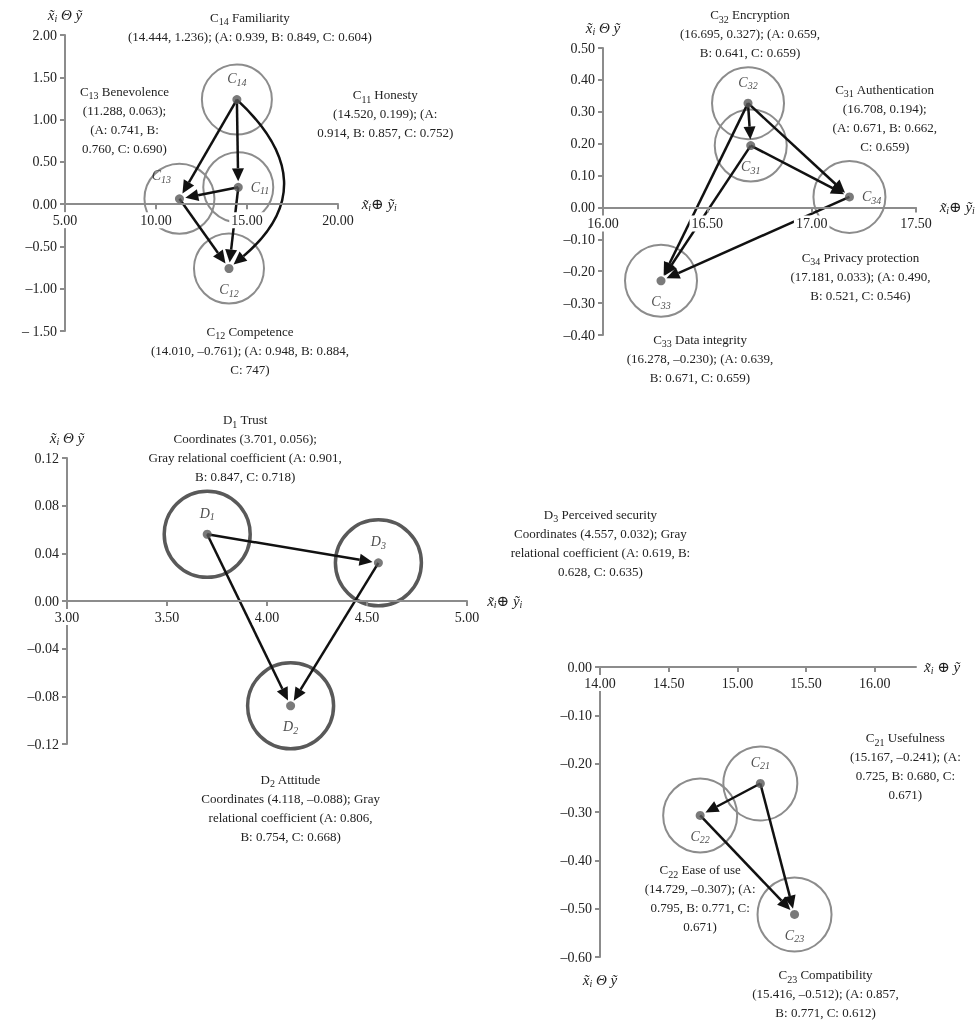 The width and height of the screenshot is (979, 1029). I want to click on x-tick-label: 17.50, so click(916, 223).